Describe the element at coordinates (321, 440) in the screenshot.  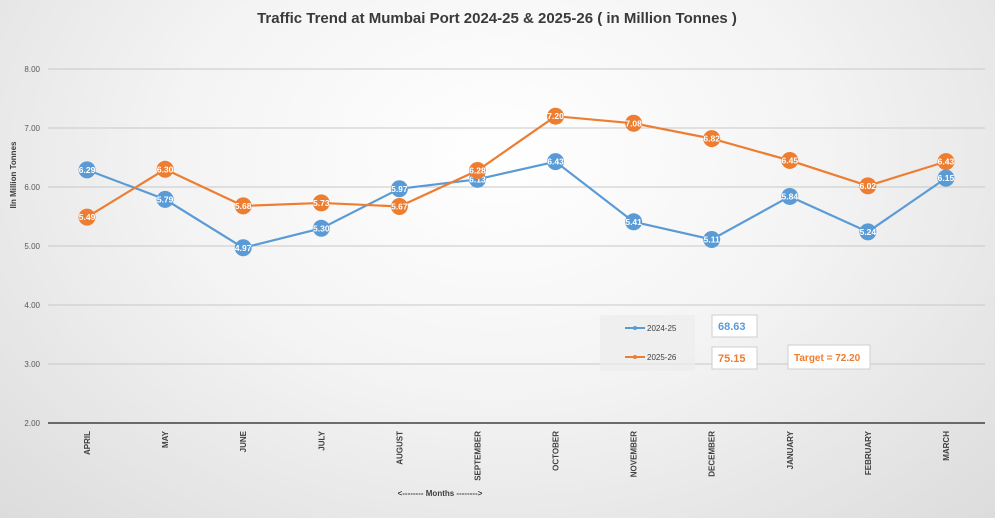
I see `x-tick-label: JULY` at that location.